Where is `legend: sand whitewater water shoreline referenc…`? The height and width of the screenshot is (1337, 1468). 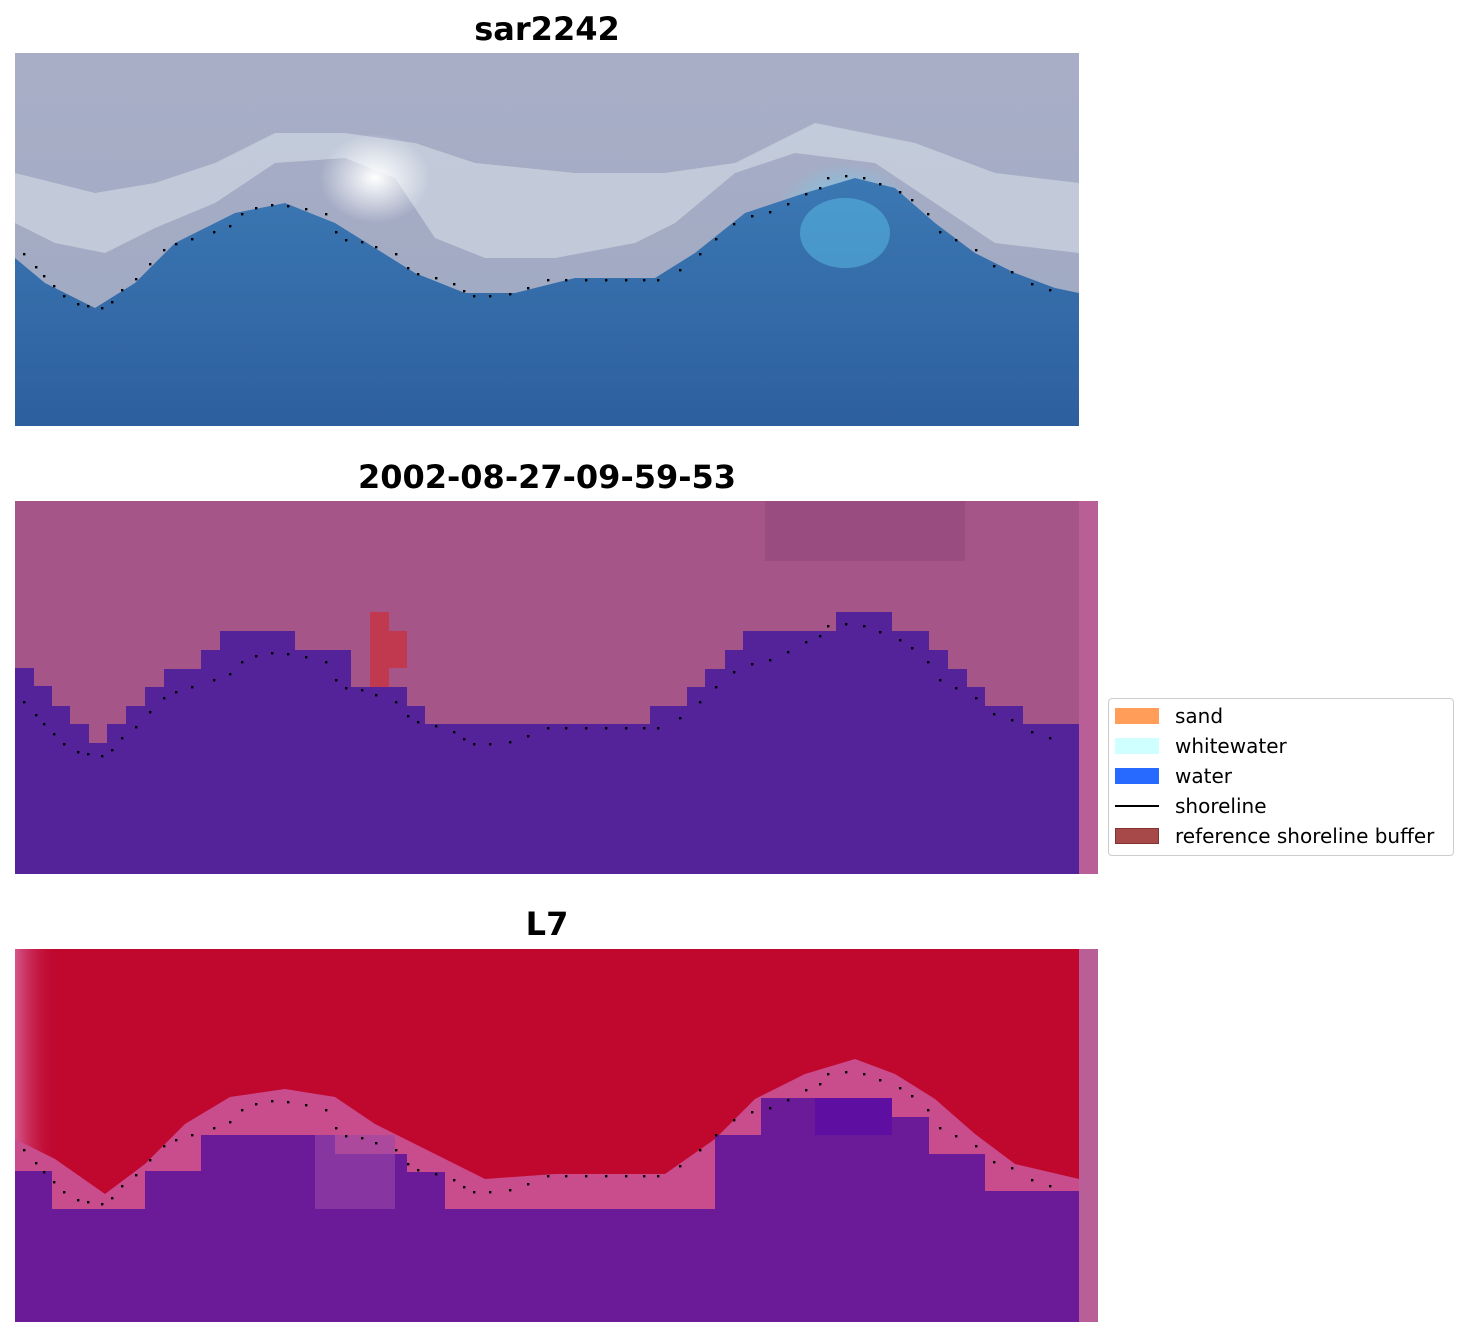
legend: sand whitewater water shoreline referenc… is located at coordinates (1281, 777).